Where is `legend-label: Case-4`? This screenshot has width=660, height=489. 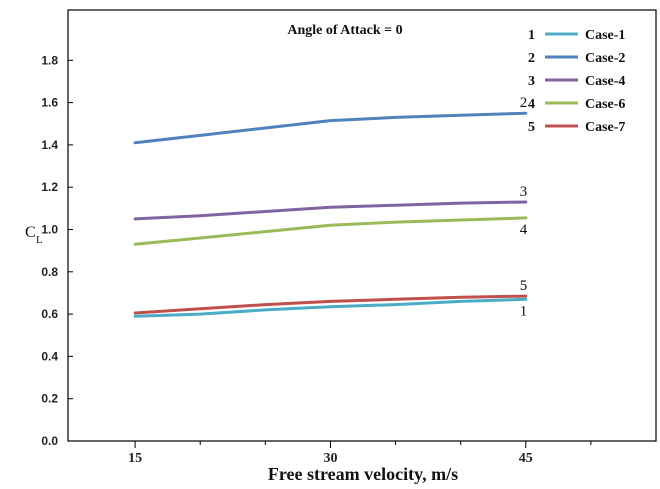 legend-label: Case-4 is located at coordinates (605, 81).